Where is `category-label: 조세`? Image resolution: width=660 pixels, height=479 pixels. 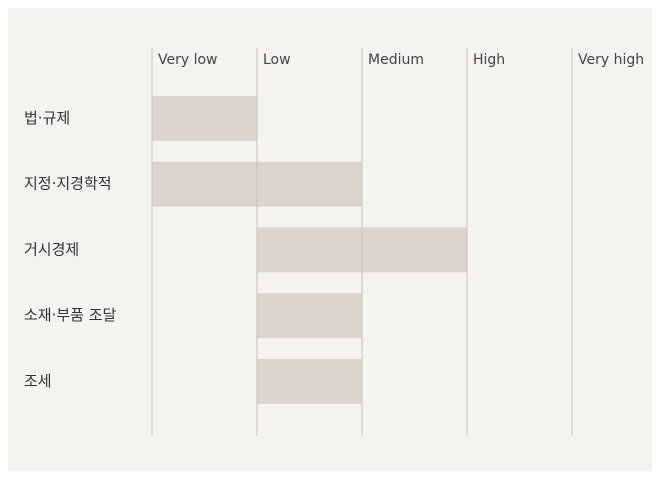 category-label: 조세 is located at coordinates (38, 381).